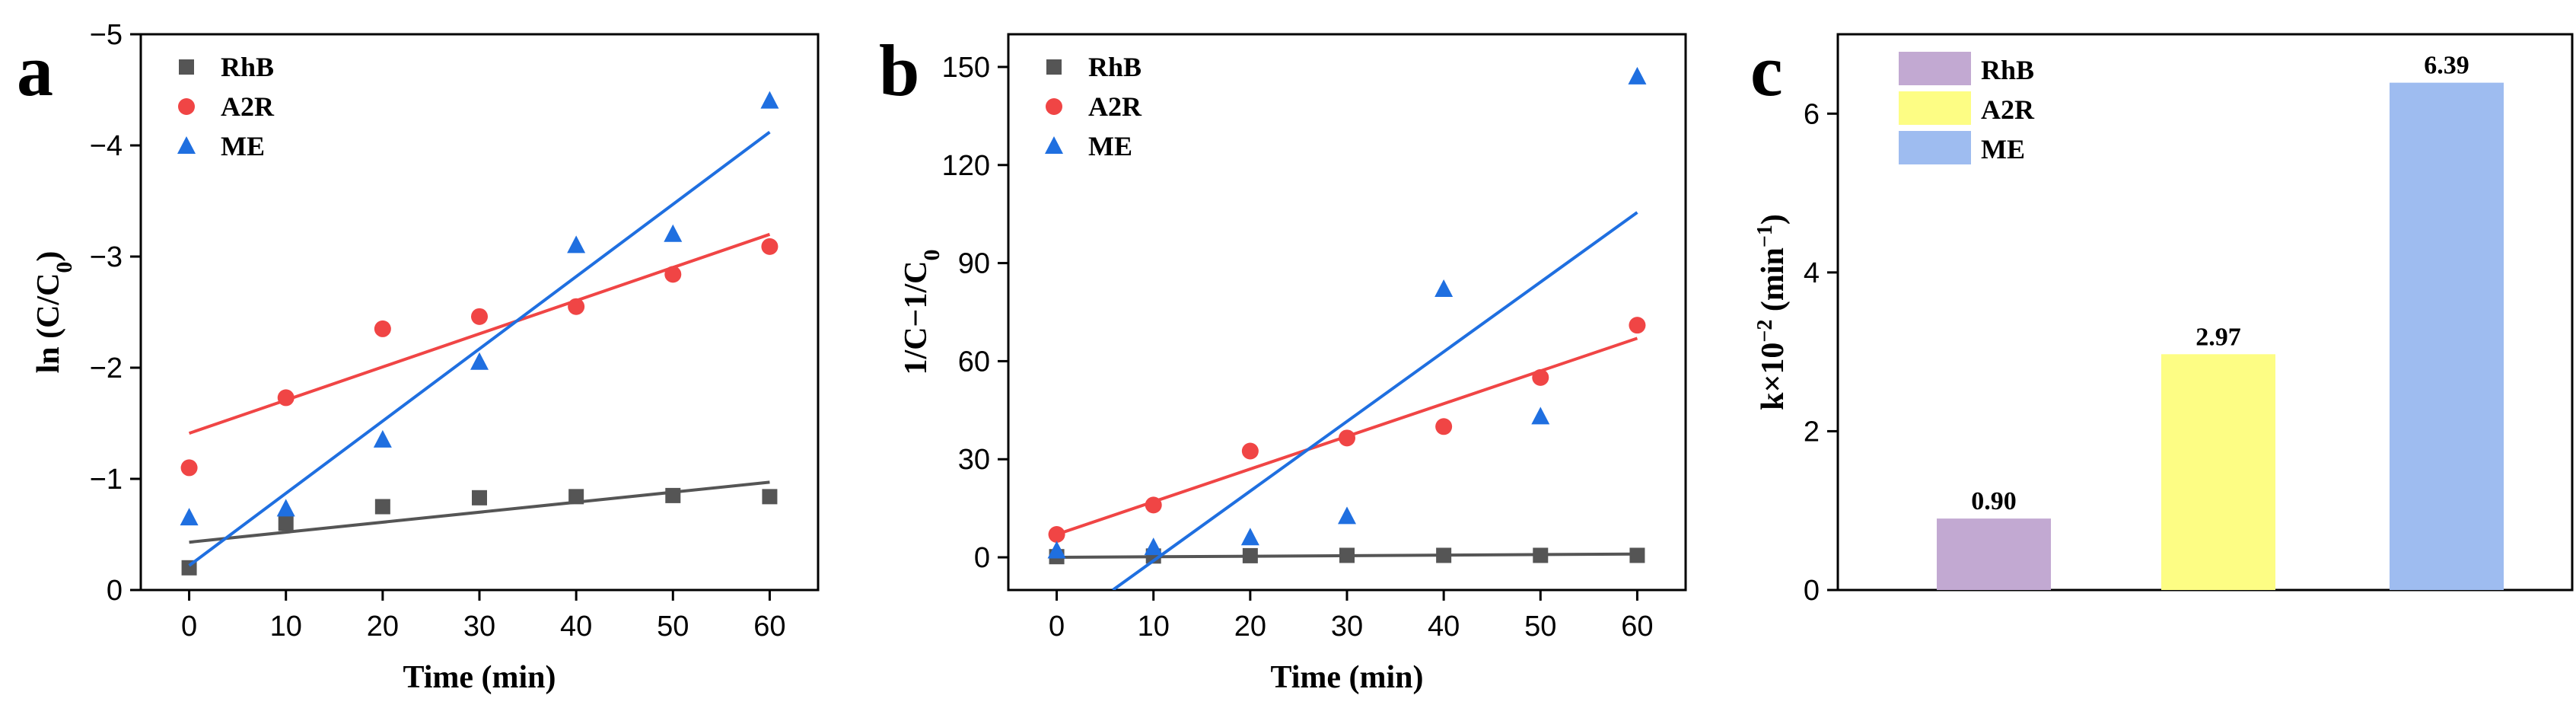  What do you see at coordinates (974, 264) in the screenshot?
I see `y-tick-label: 90` at bounding box center [974, 264].